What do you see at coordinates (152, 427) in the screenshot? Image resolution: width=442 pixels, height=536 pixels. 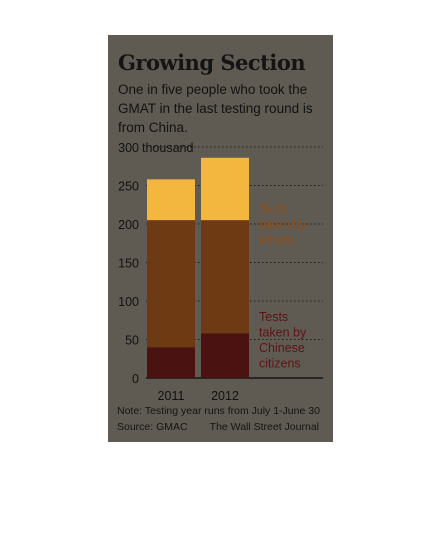 I see `chart-source: Source: GMAC` at bounding box center [152, 427].